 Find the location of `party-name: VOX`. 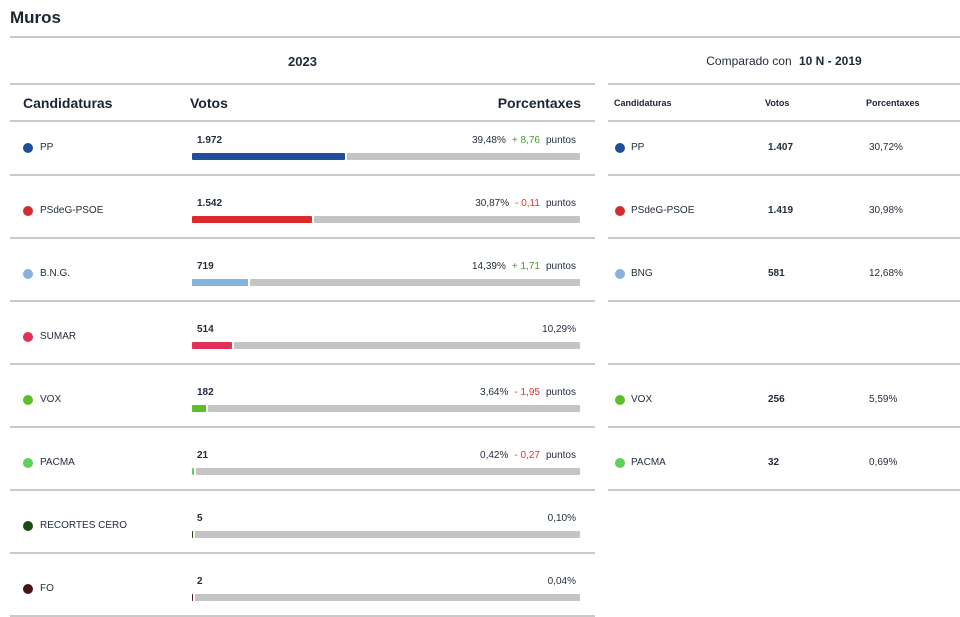

party-name: VOX is located at coordinates (51, 399).